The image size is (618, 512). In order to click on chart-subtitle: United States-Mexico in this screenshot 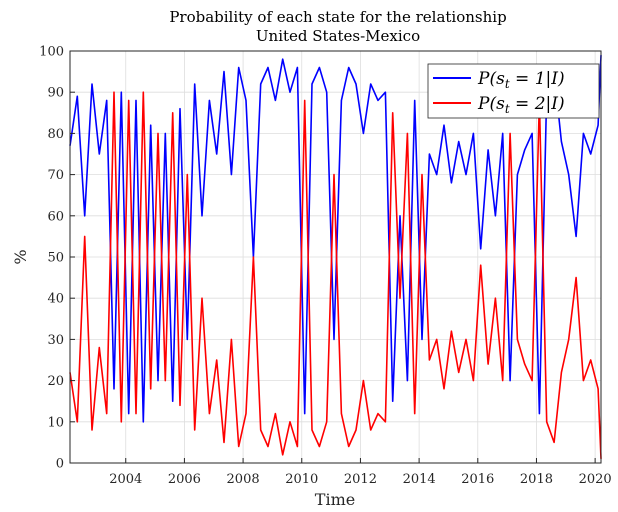, I will do `click(338, 36)`.